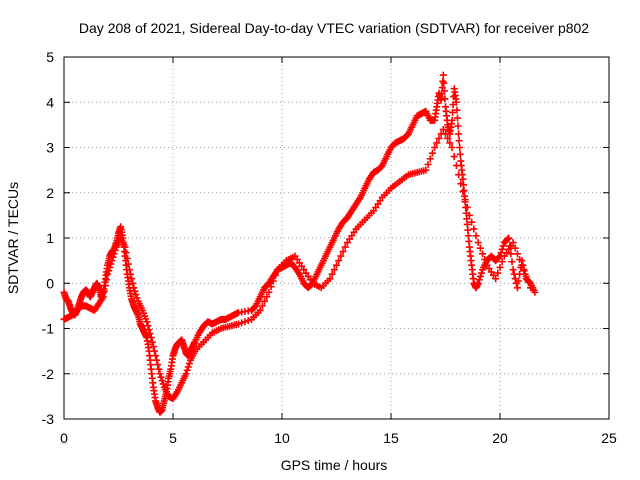  What do you see at coordinates (50, 238) in the screenshot?
I see `y-tick-label: 1` at bounding box center [50, 238].